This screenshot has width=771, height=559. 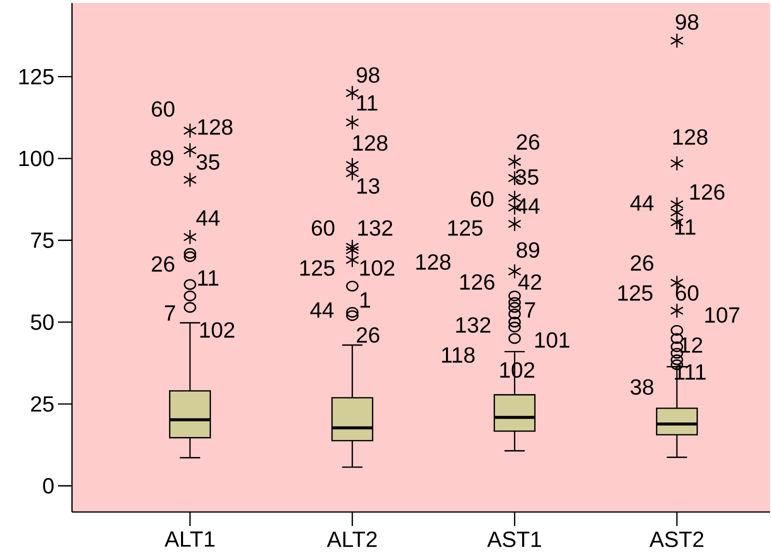 What do you see at coordinates (365, 300) in the screenshot?
I see `annotation: 1` at bounding box center [365, 300].